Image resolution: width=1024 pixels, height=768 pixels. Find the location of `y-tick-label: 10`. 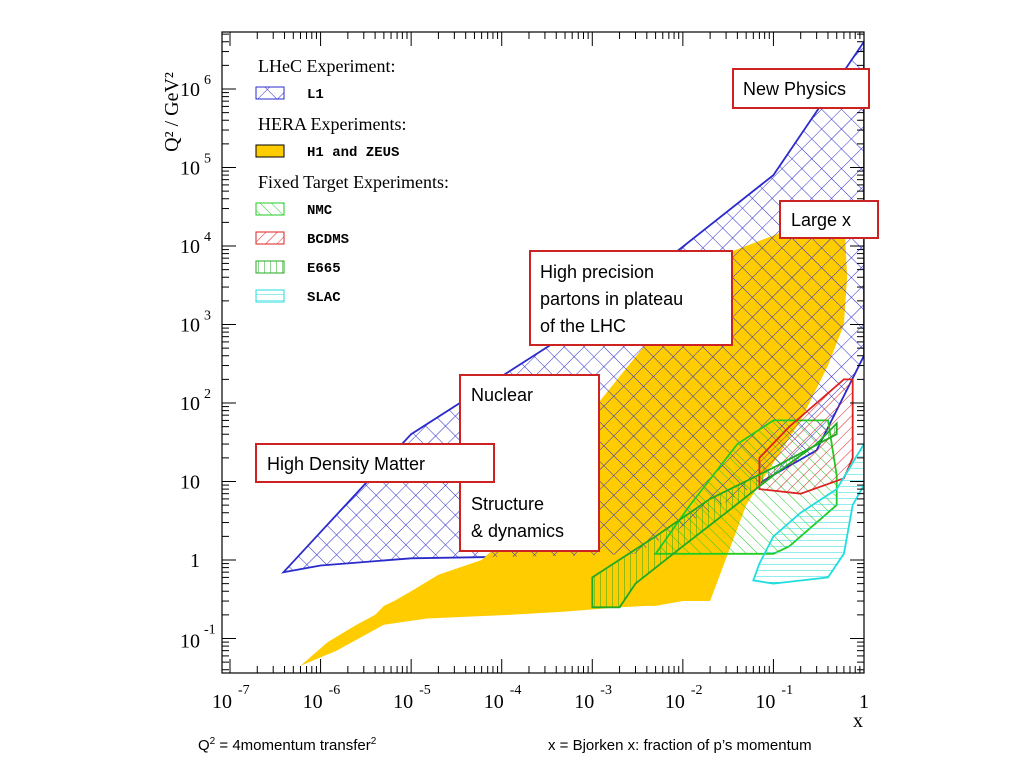

y-tick-label: 10 is located at coordinates (190, 483).